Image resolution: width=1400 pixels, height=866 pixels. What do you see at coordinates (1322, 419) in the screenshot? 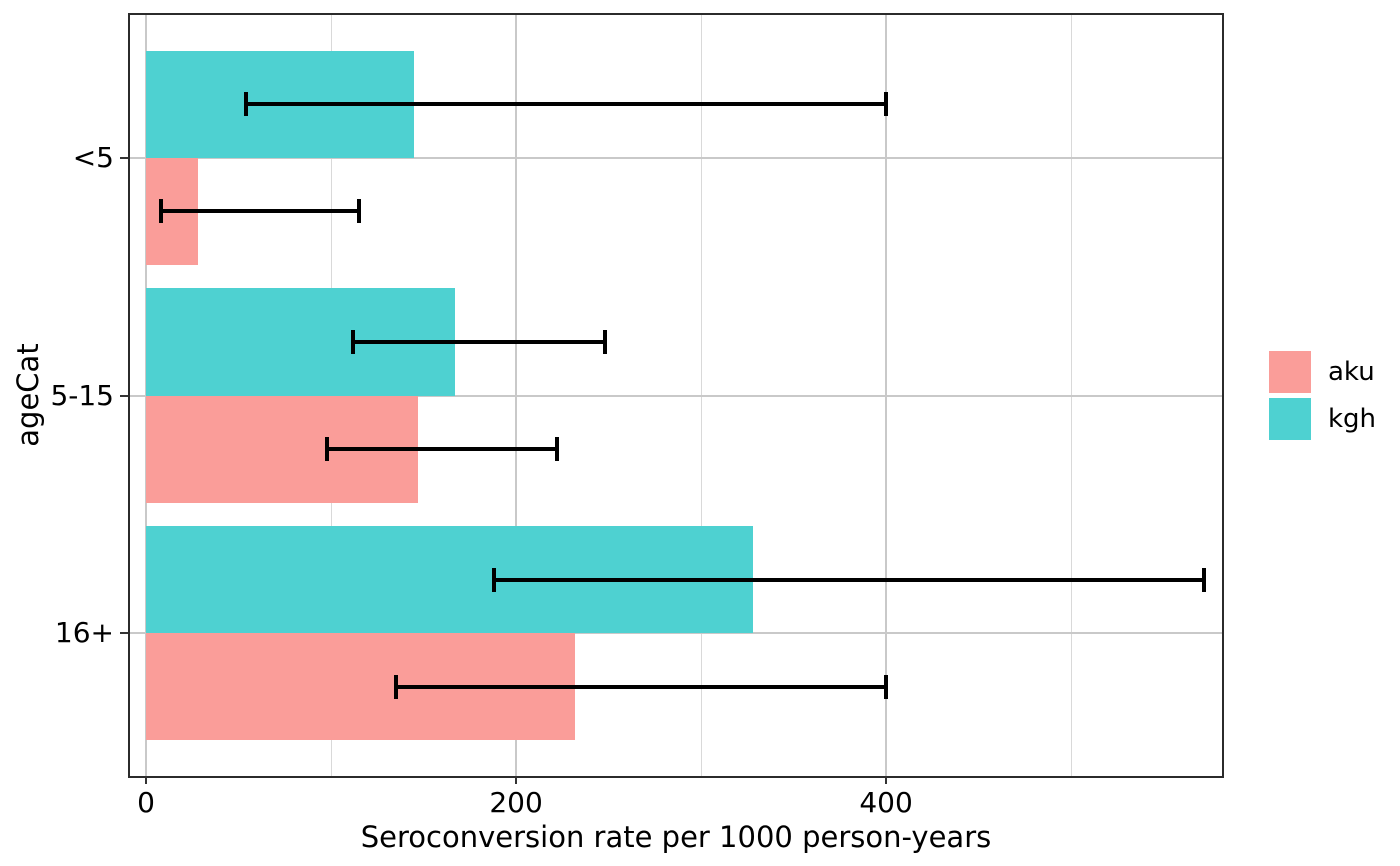
I see `legend-item-kgh: kgh` at bounding box center [1322, 419].